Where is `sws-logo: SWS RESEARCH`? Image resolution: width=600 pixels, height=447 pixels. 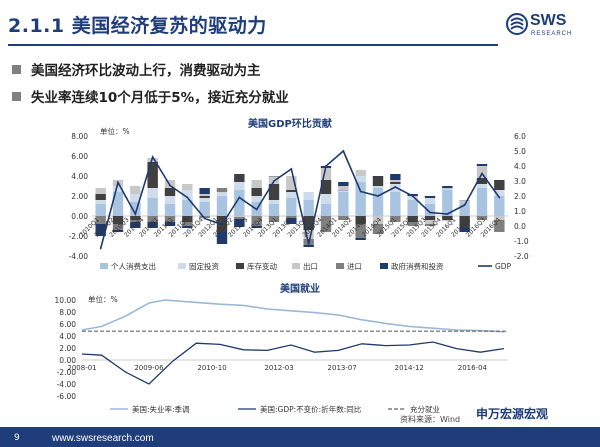 sws-logo: SWS RESEARCH is located at coordinates (546, 28).